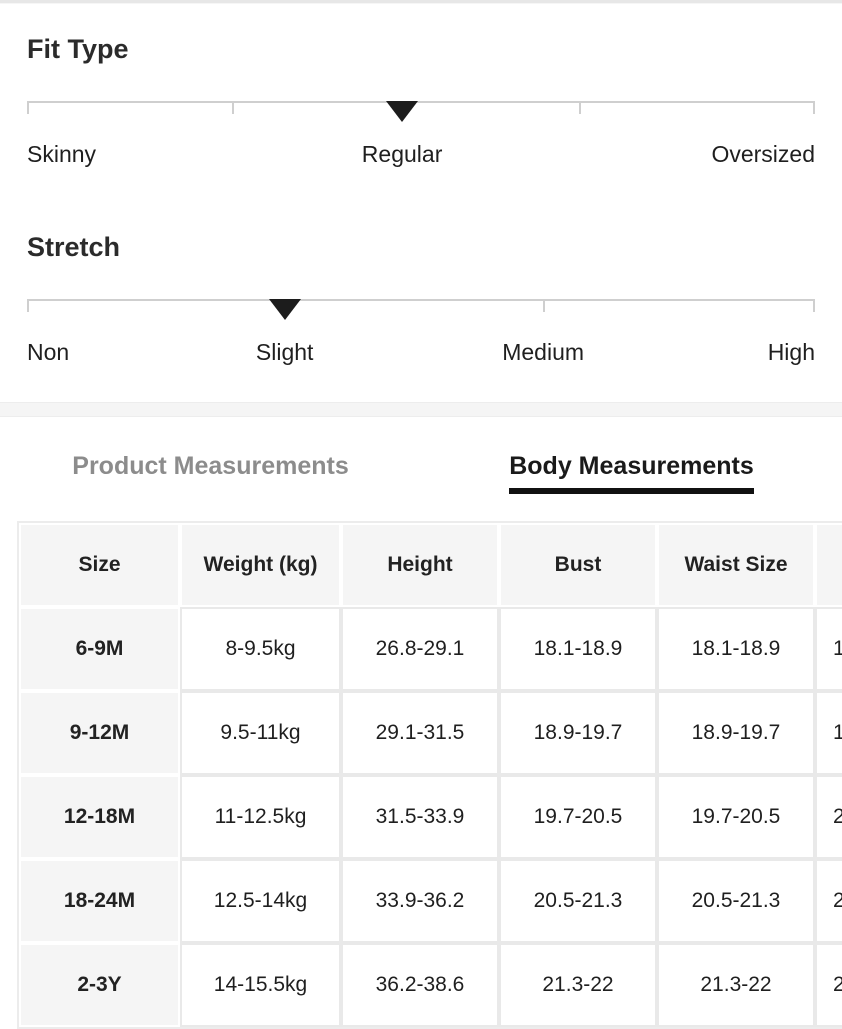 Image resolution: width=842 pixels, height=1029 pixels. I want to click on measurement-cell: 12.5-14kg, so click(260, 901).